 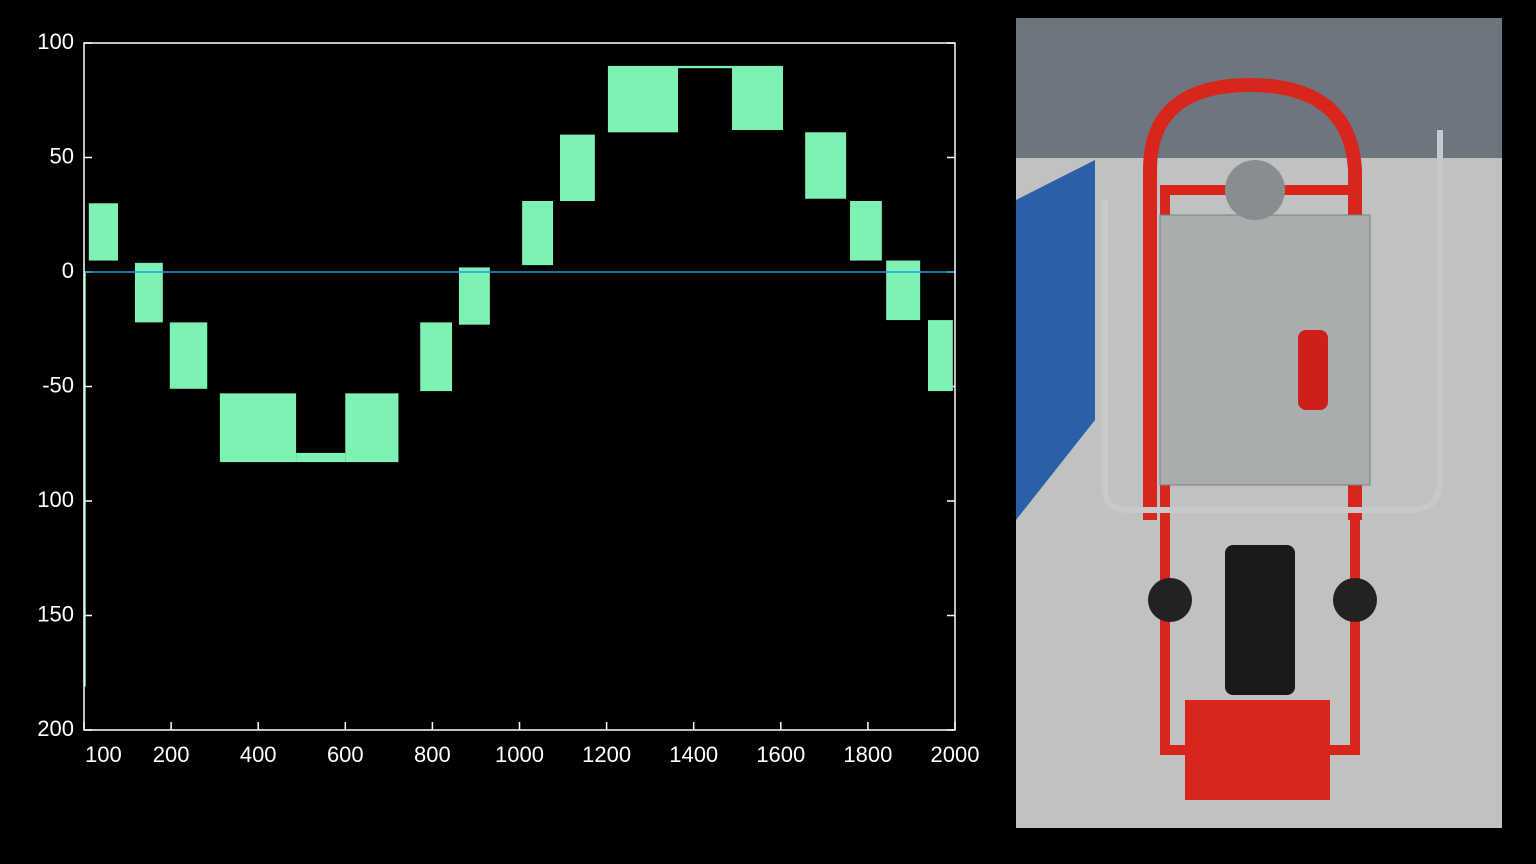 I want to click on y-tick-label: 50, so click(x=62, y=155).